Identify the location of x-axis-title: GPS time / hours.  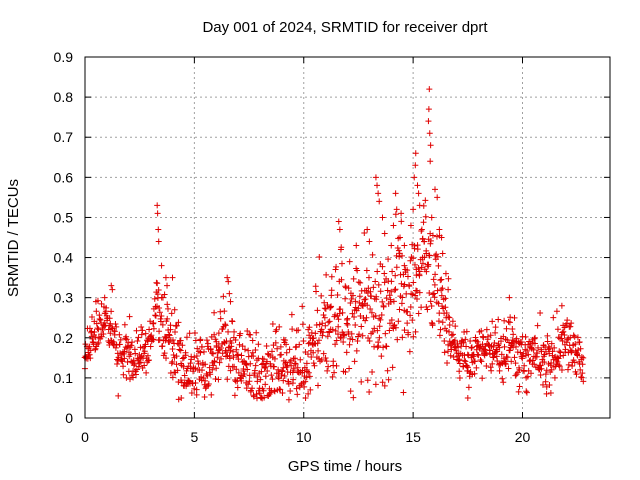
(345, 466).